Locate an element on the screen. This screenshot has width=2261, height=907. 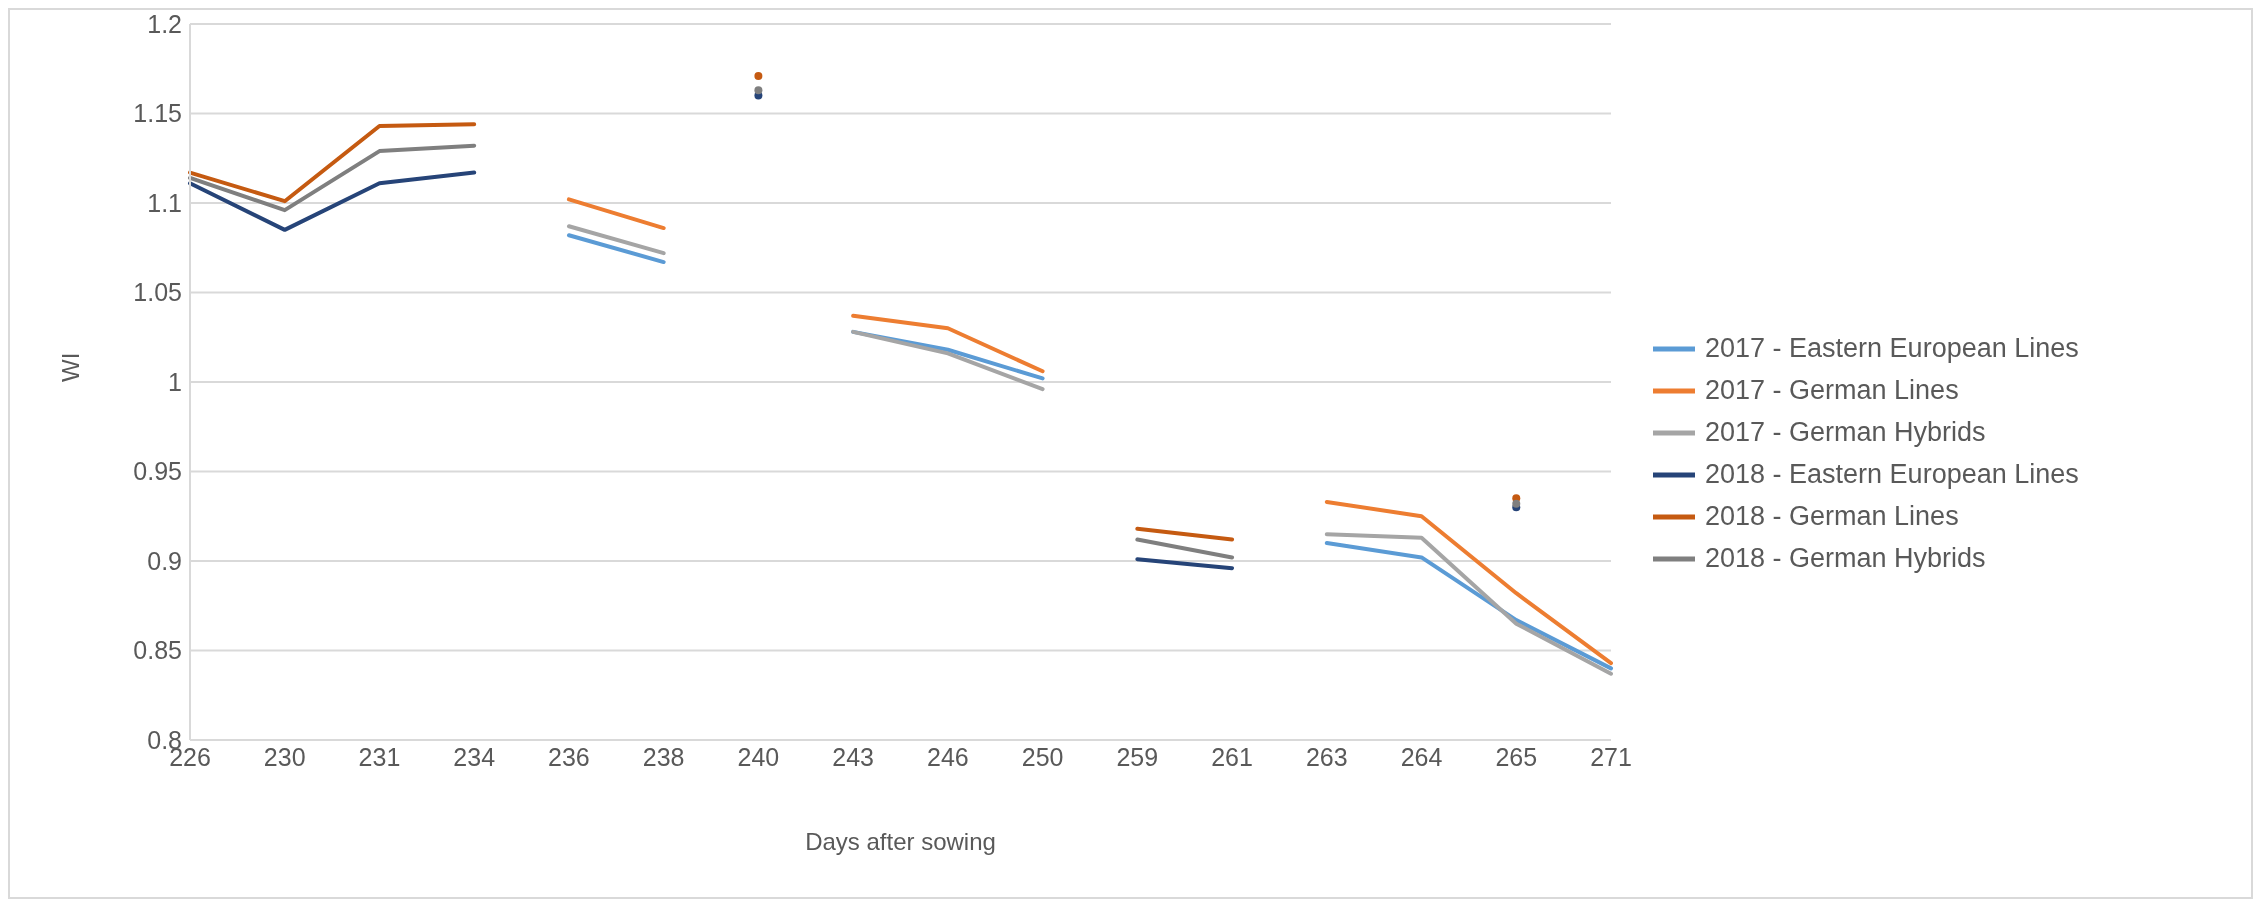
x-tick-label: 231 is located at coordinates (379, 756).